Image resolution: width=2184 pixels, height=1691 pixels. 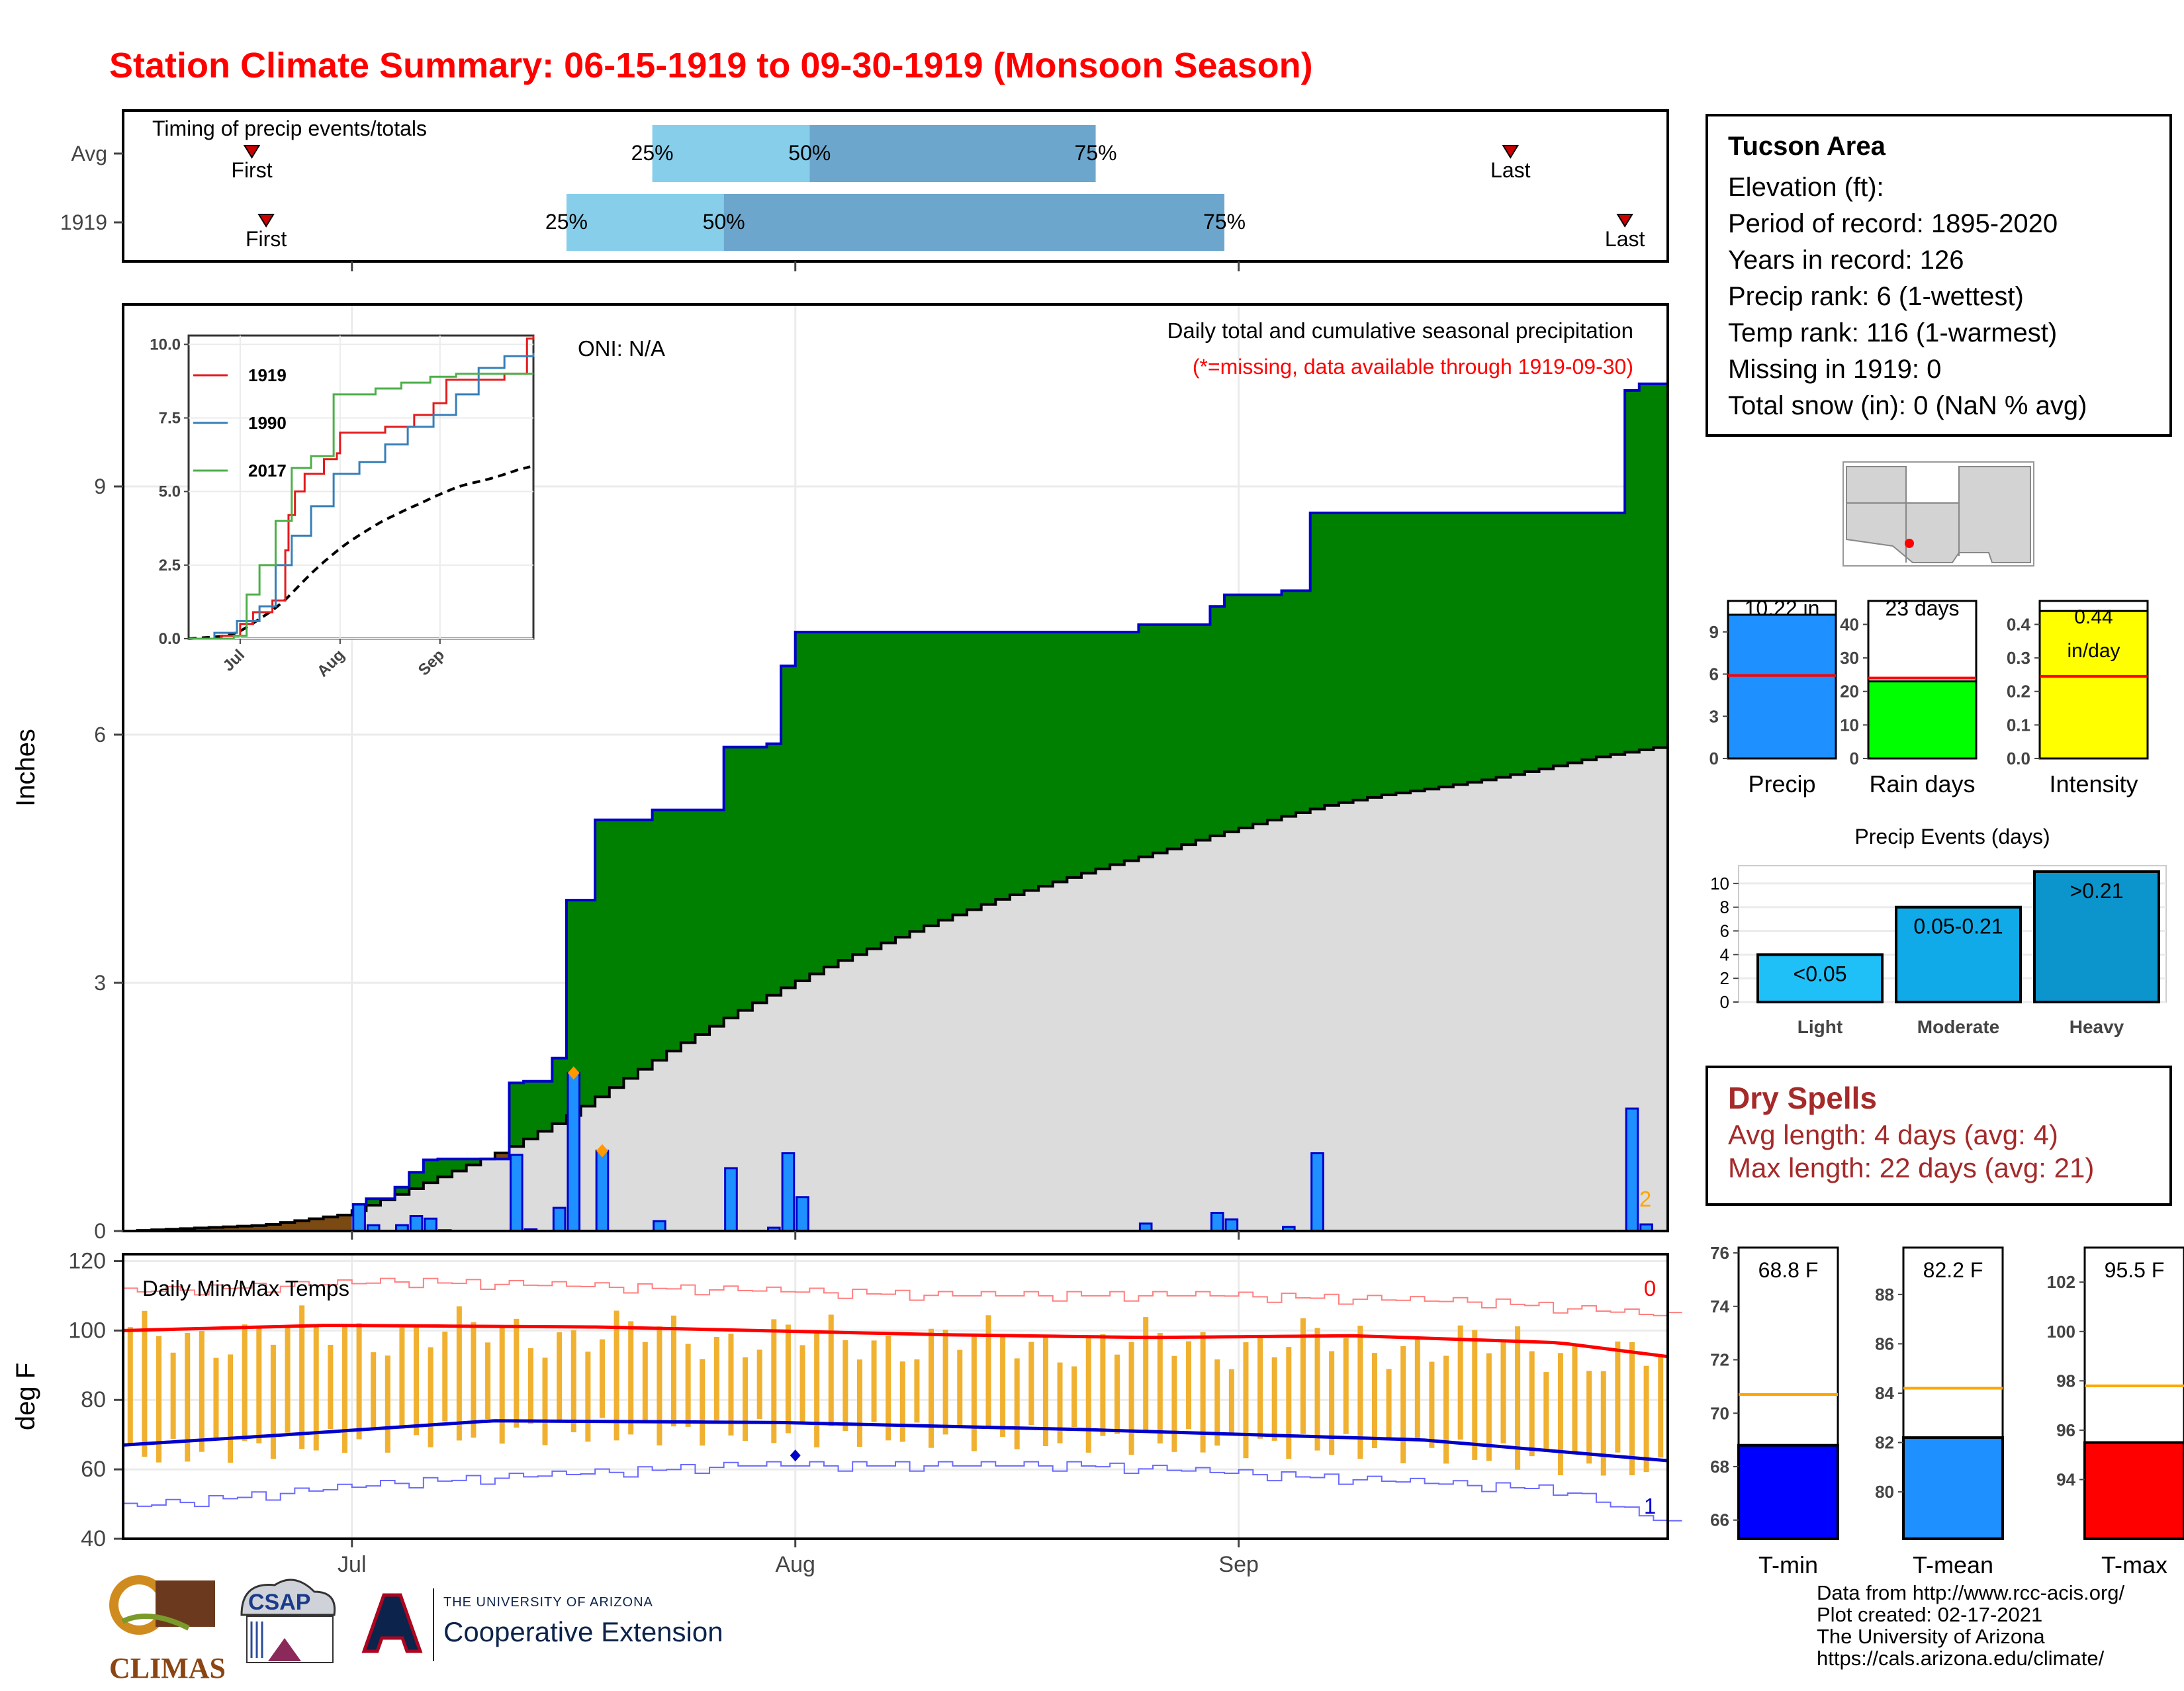 I want to click on temp-bg, so click(x=896, y=1396).